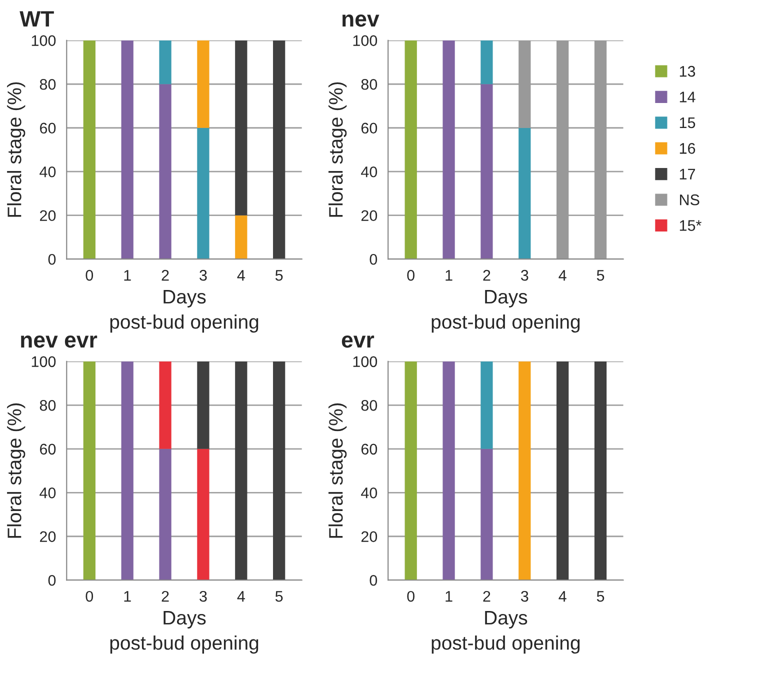 Image resolution: width=784 pixels, height=673 pixels. What do you see at coordinates (690, 200) in the screenshot?
I see `legend-label: NS` at bounding box center [690, 200].